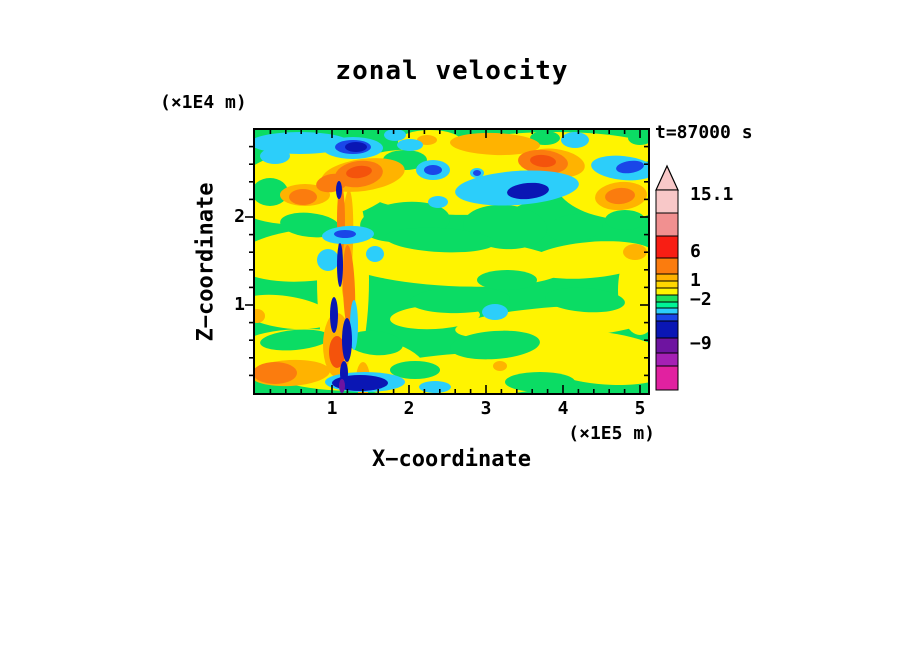 Image resolution: width=904 pixels, height=654 pixels. I want to click on z-tick-label: 1, so click(239, 304).